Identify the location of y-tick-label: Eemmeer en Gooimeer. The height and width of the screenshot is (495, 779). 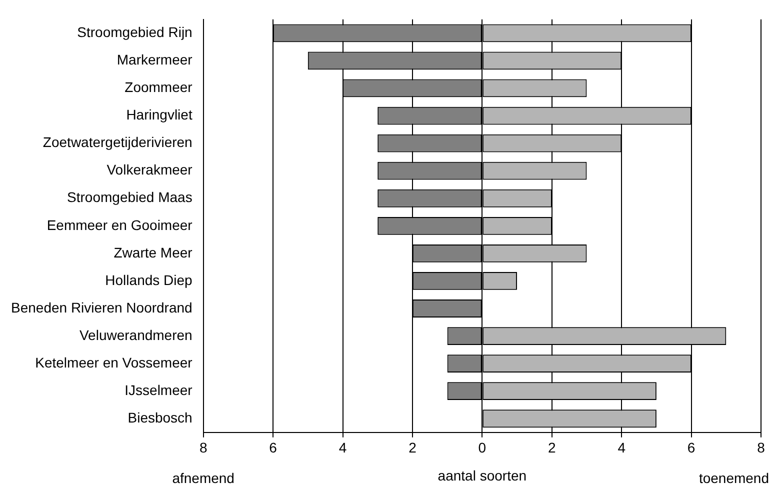
(119, 224).